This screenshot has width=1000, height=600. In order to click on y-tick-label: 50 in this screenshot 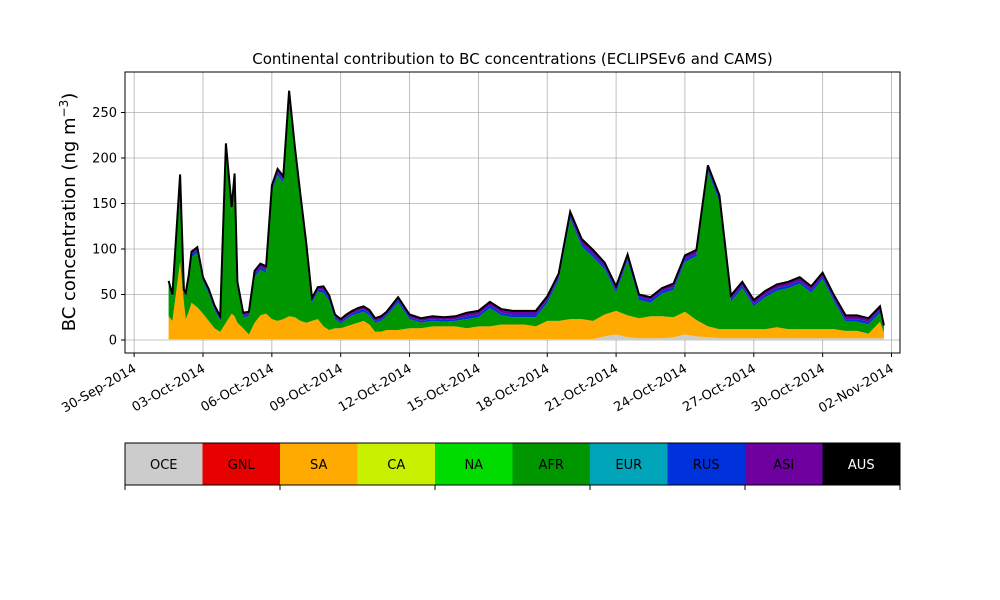, I will do `click(108, 295)`.